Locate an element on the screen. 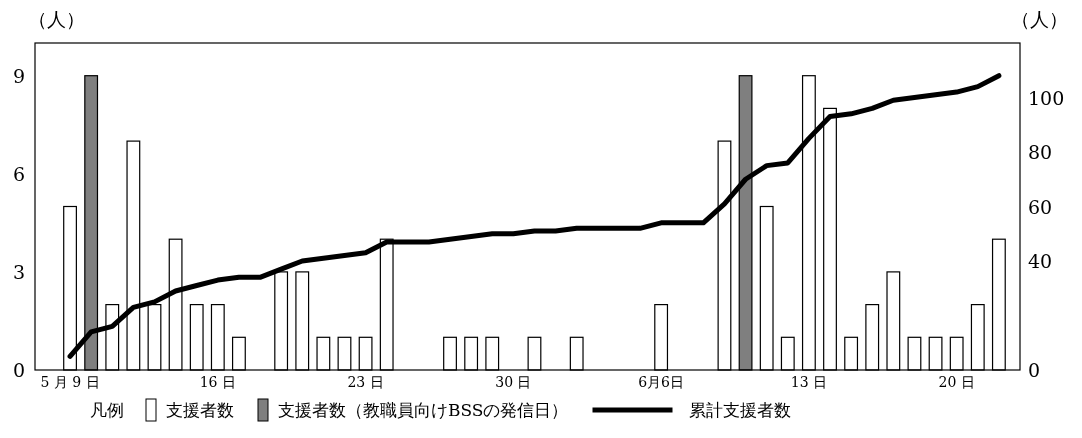  x-tick-label: 16 日 is located at coordinates (217, 382).